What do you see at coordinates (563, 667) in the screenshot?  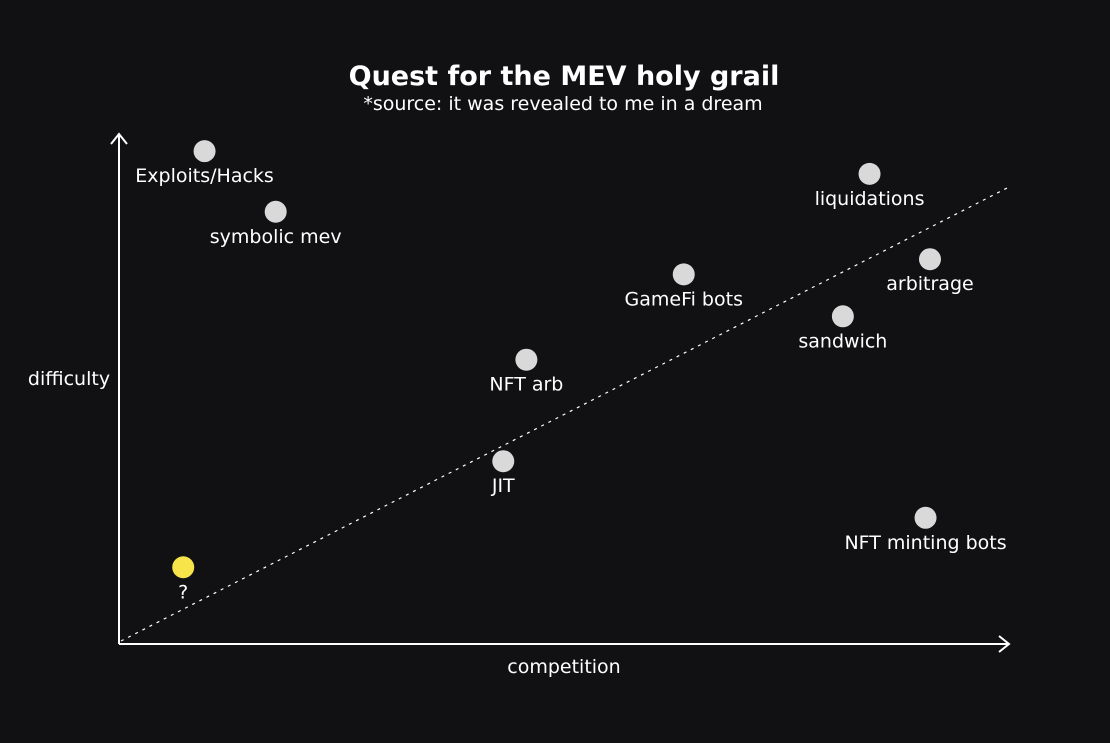 I see `x-axis-label: competition` at bounding box center [563, 667].